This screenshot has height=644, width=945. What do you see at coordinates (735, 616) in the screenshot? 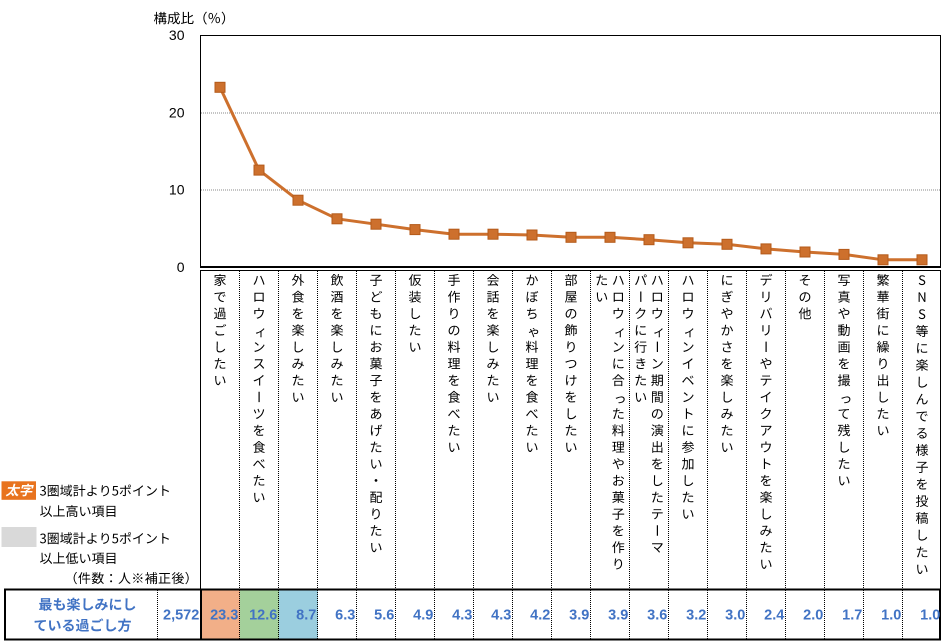
I see `svg-text: 3.0` at bounding box center [735, 616].